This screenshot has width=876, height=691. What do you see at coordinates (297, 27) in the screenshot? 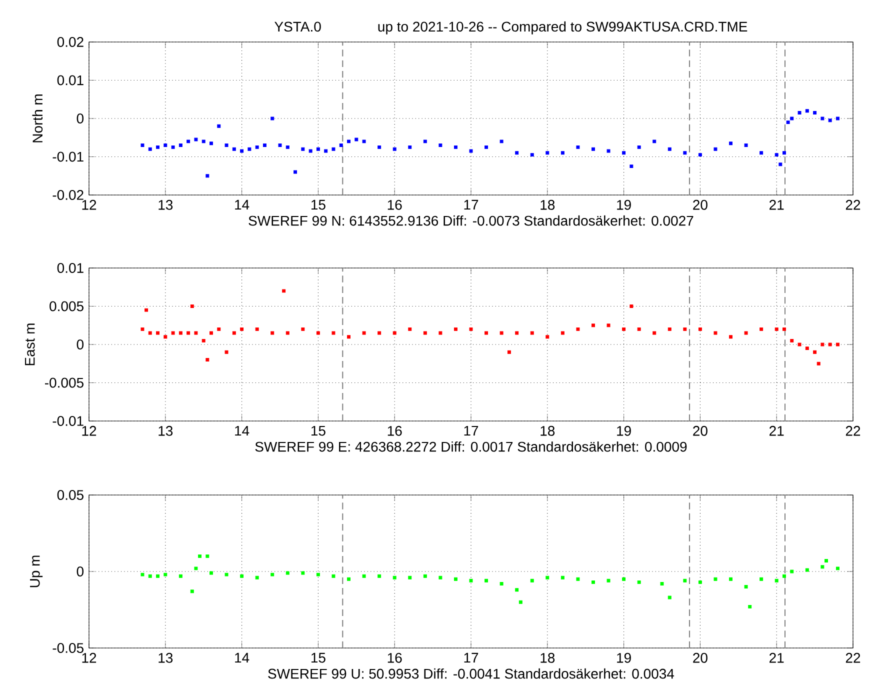
I see `chart-title: YSTA.0` at bounding box center [297, 27].